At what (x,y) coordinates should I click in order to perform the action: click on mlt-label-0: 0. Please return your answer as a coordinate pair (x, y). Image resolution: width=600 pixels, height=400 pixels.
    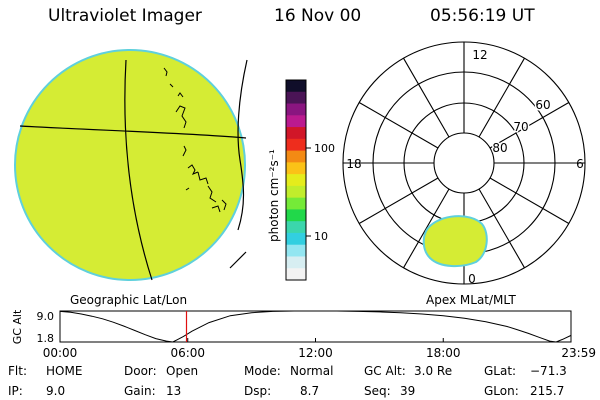
    Looking at the image, I should click on (472, 279).